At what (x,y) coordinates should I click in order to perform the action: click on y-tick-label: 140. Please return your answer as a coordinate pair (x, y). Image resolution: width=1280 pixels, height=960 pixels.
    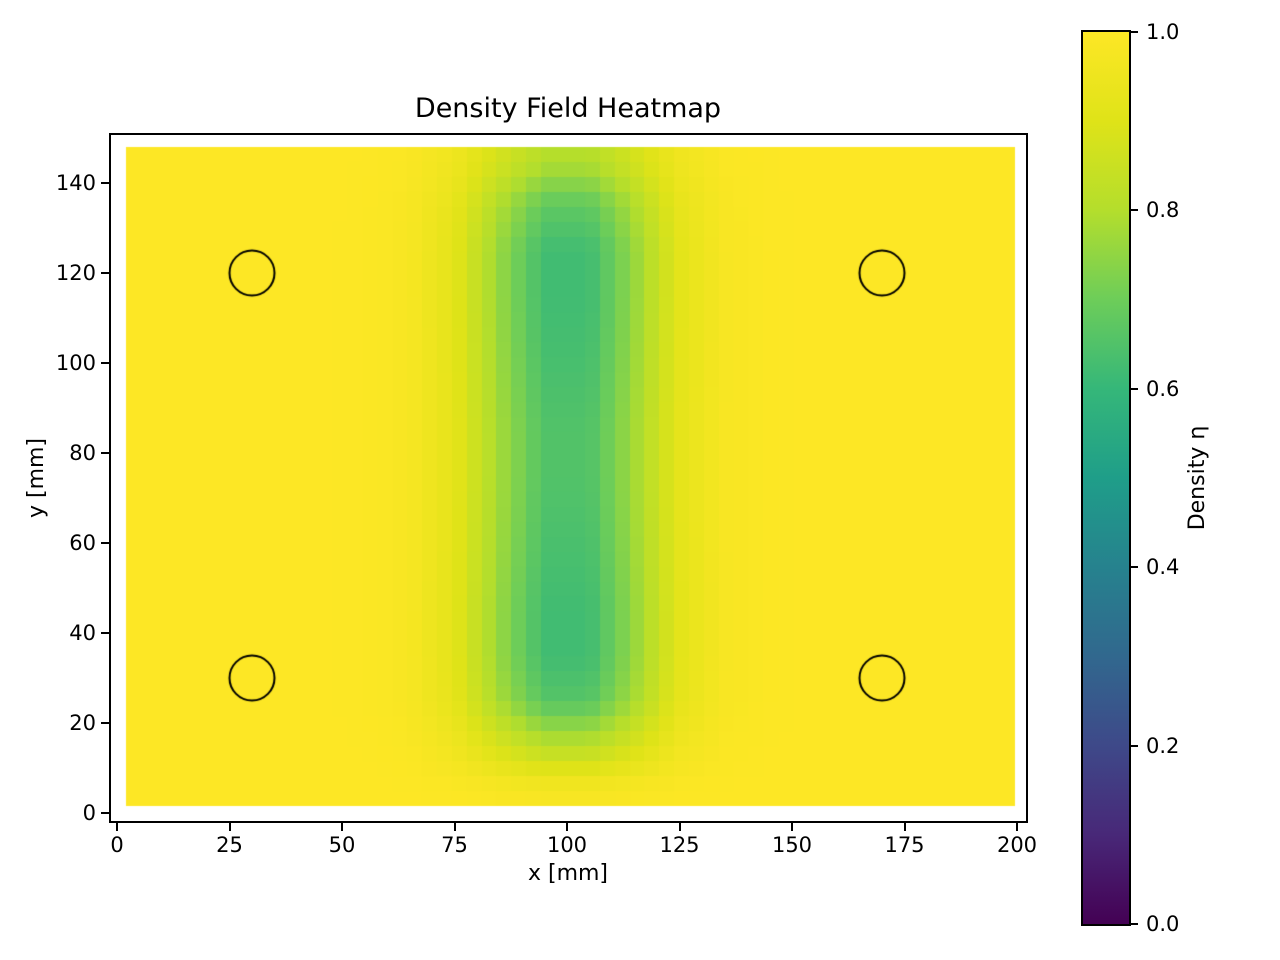
    Looking at the image, I should click on (75, 183).